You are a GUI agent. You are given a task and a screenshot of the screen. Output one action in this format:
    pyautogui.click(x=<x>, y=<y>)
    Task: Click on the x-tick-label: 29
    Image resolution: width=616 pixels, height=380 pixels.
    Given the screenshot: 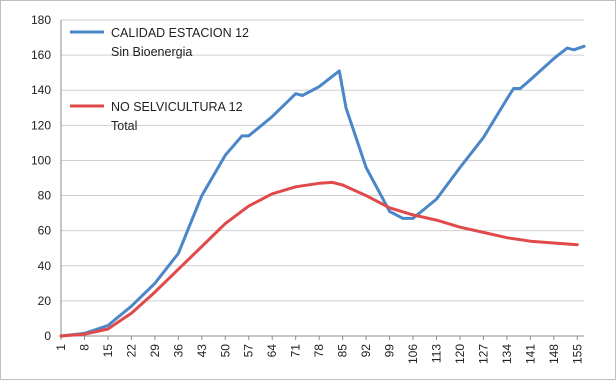 What is the action you would take?
    pyautogui.click(x=155, y=351)
    